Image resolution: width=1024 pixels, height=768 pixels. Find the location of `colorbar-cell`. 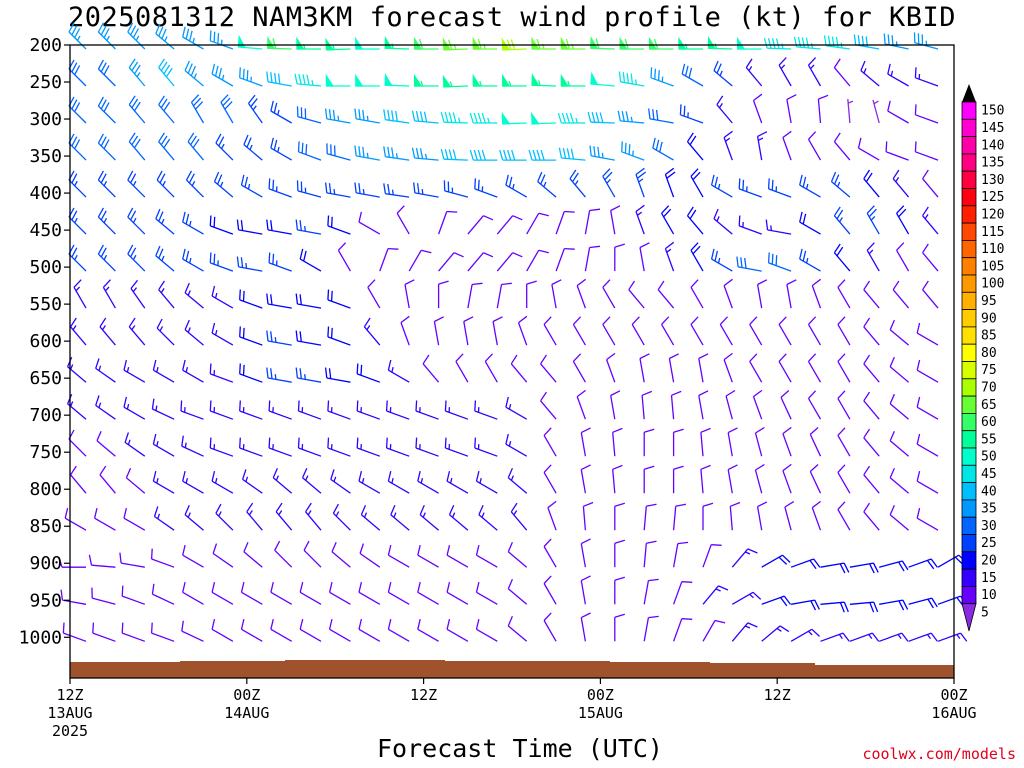

colorbar-cell is located at coordinates (969, 352).